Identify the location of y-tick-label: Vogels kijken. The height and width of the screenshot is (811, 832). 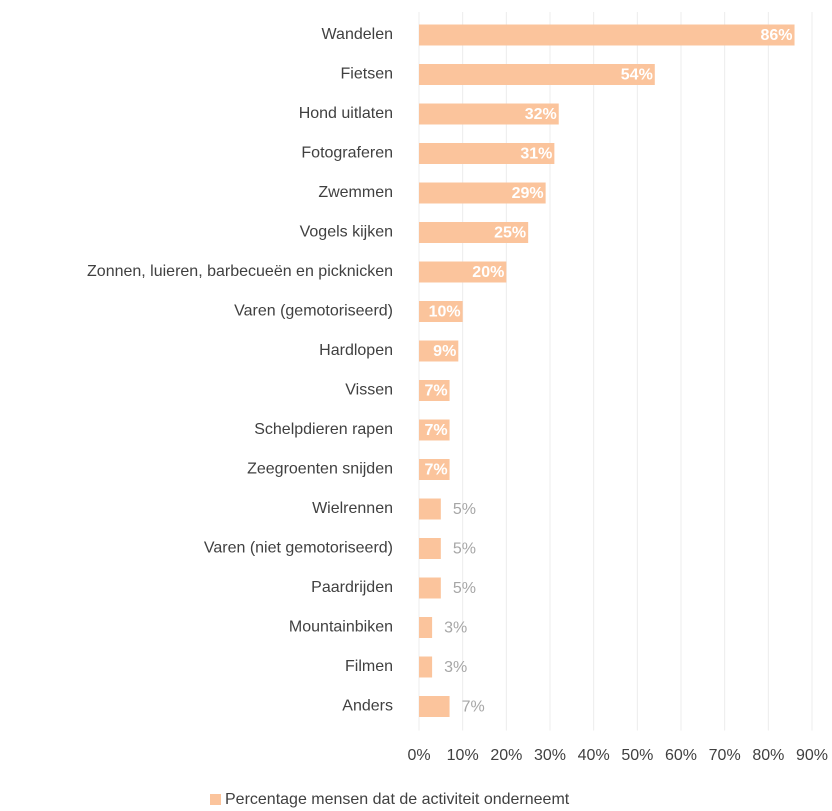
(346, 232).